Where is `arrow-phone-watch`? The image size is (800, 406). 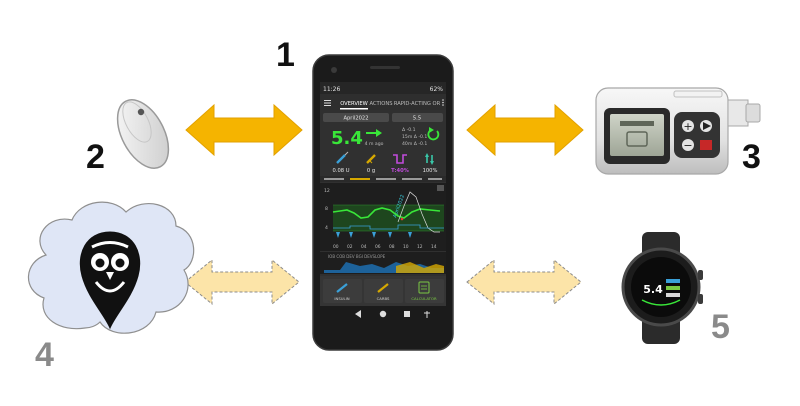
arrow-phone-watch is located at coordinates (524, 282).